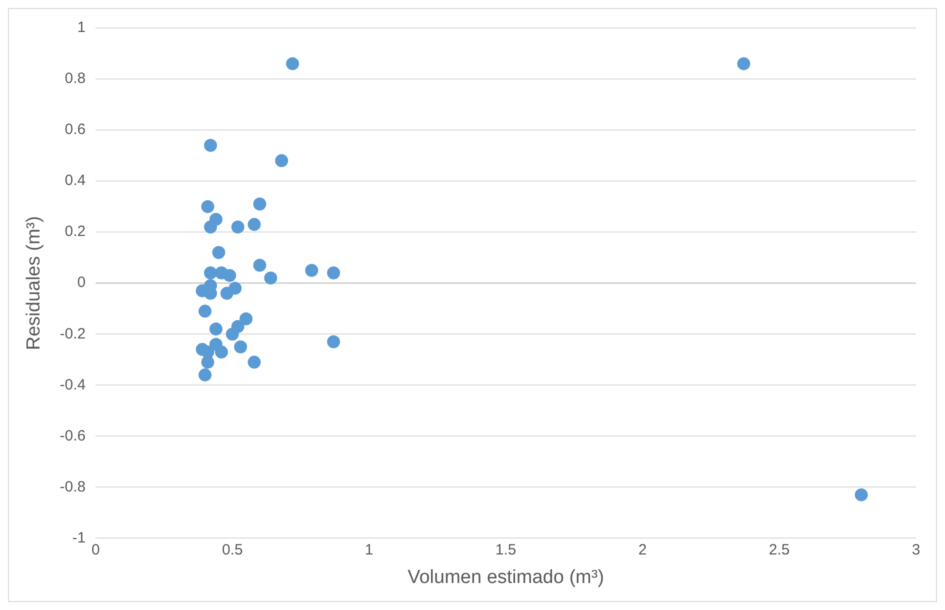 Image resolution: width=945 pixels, height=610 pixels. What do you see at coordinates (73, 435) in the screenshot?
I see `y-tick-label: -0.6` at bounding box center [73, 435].